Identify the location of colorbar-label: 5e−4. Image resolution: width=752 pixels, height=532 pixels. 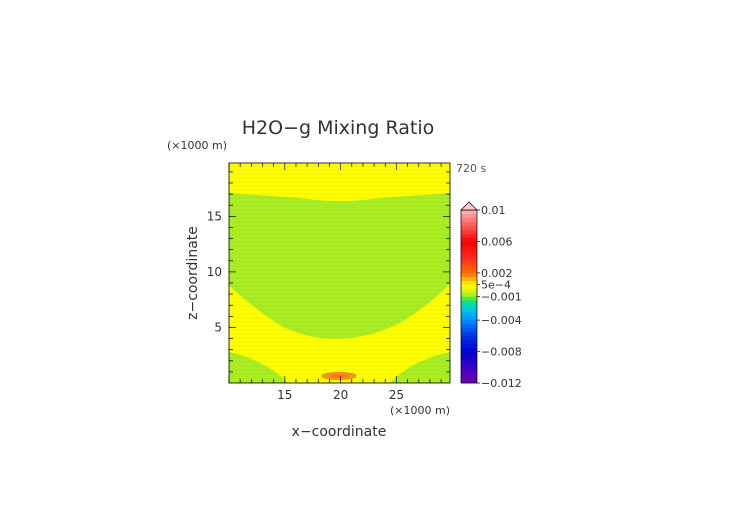
(496, 285).